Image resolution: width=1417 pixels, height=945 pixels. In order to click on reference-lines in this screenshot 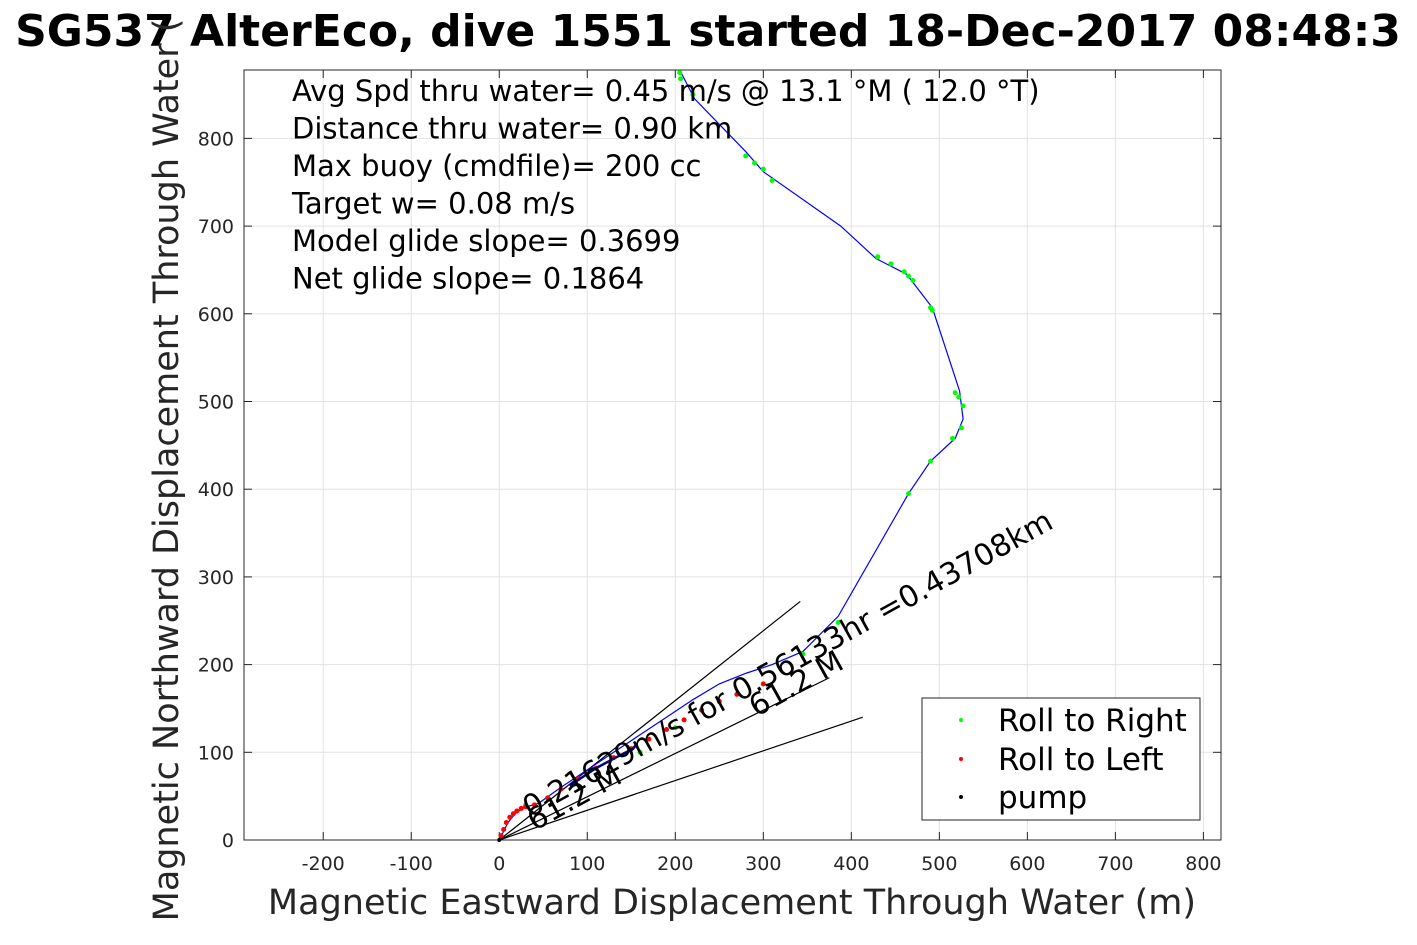, I will do `click(680, 720)`.